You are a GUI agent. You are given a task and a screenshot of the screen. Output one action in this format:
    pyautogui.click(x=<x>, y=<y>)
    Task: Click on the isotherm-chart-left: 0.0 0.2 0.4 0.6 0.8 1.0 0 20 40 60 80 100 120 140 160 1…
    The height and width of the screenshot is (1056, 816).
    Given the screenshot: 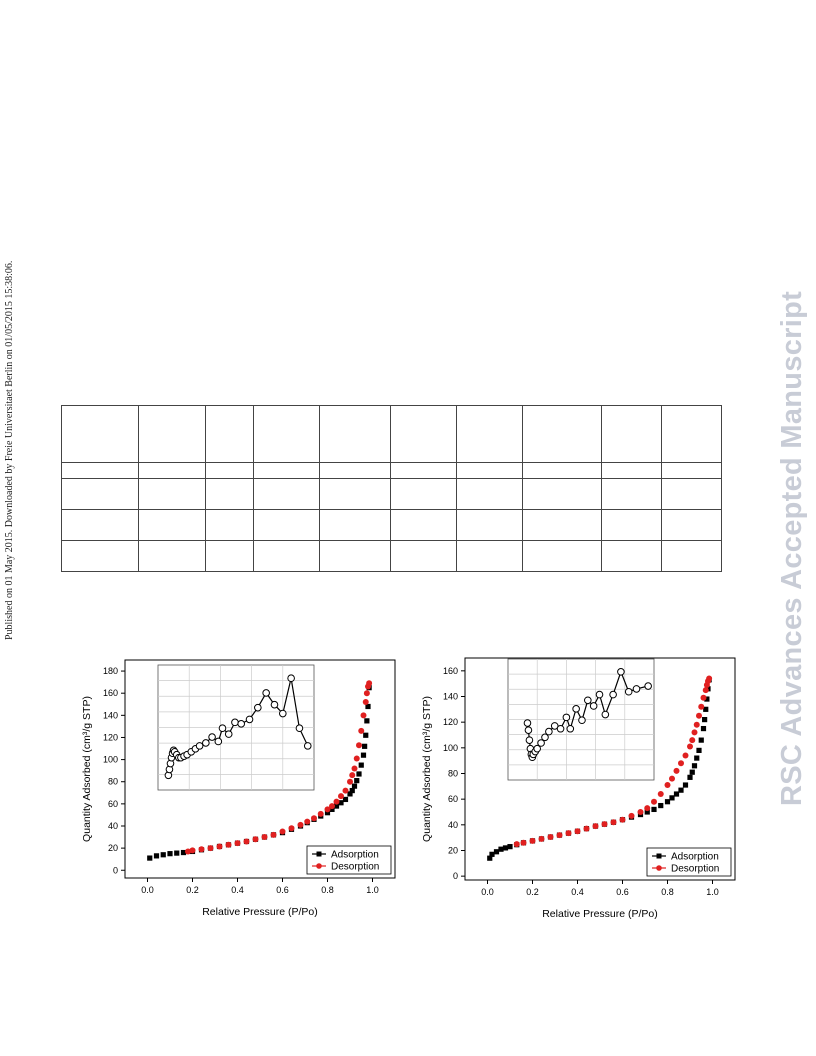 What is the action you would take?
    pyautogui.click(x=238, y=788)
    